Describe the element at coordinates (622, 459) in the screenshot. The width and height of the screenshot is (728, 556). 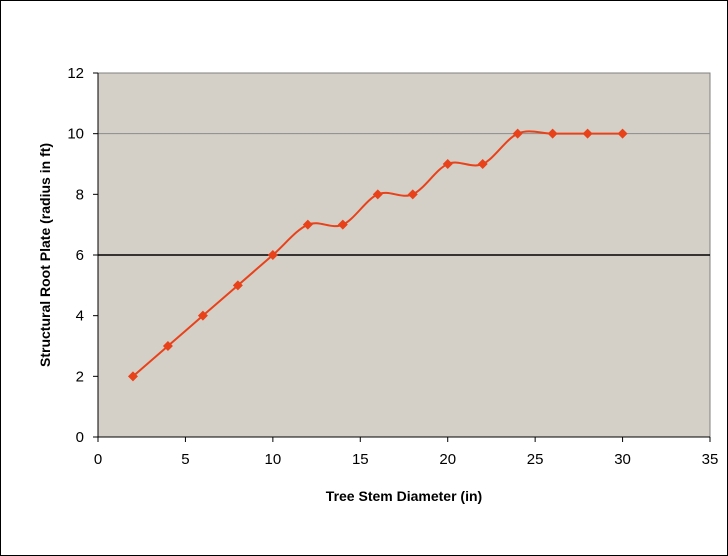
I see `x-tick-label: 30` at that location.